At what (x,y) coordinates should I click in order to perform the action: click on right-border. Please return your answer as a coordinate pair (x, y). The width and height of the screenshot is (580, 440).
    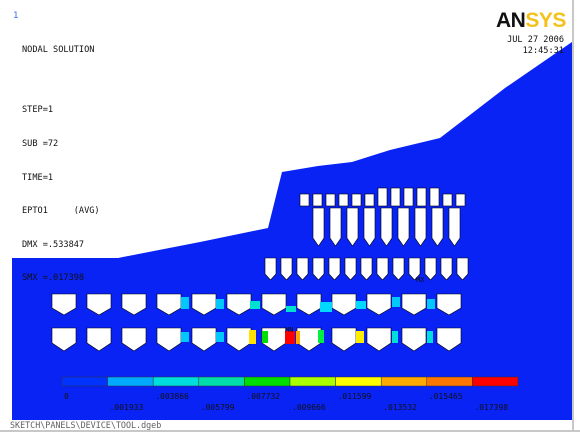
    Looking at the image, I should click on (573, 215).